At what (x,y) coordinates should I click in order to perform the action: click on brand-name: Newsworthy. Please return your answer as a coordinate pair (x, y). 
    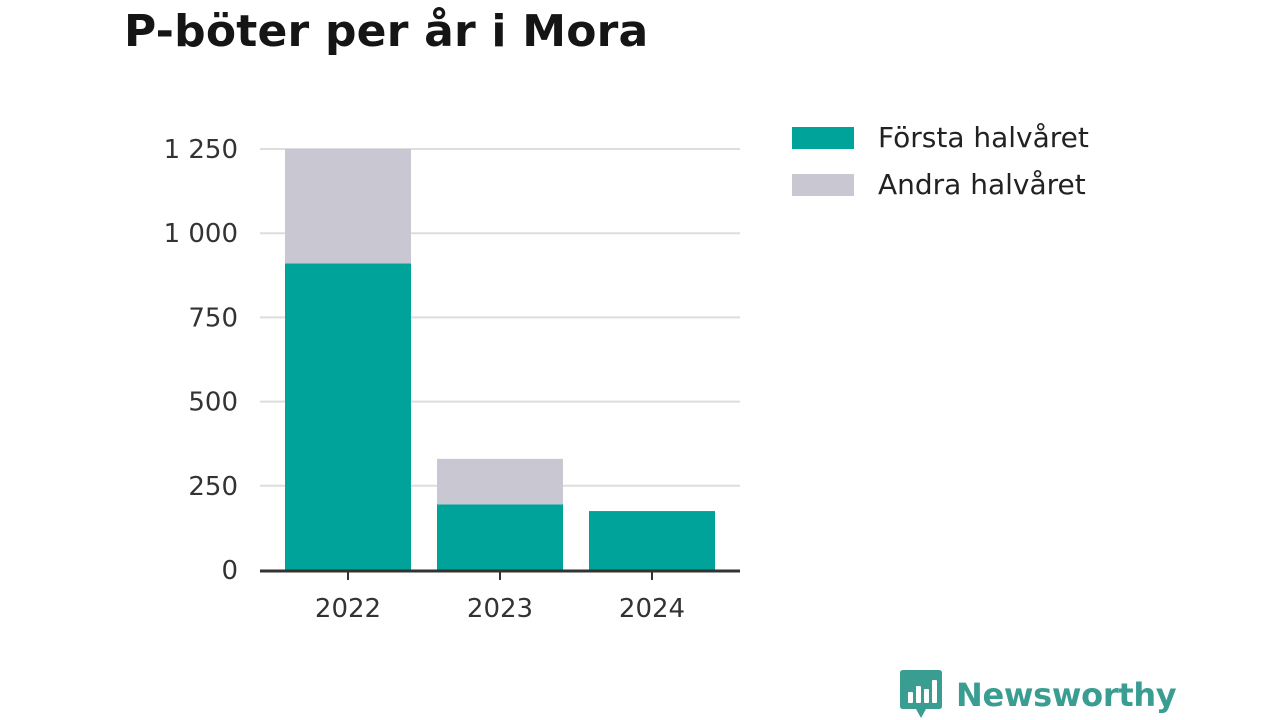
    Looking at the image, I should click on (1066, 695).